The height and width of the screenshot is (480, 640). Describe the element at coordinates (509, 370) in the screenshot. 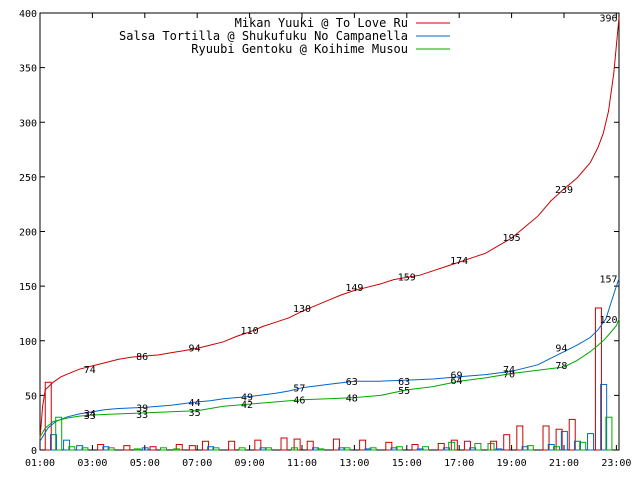

I see `series-1-value-label: 74` at that location.